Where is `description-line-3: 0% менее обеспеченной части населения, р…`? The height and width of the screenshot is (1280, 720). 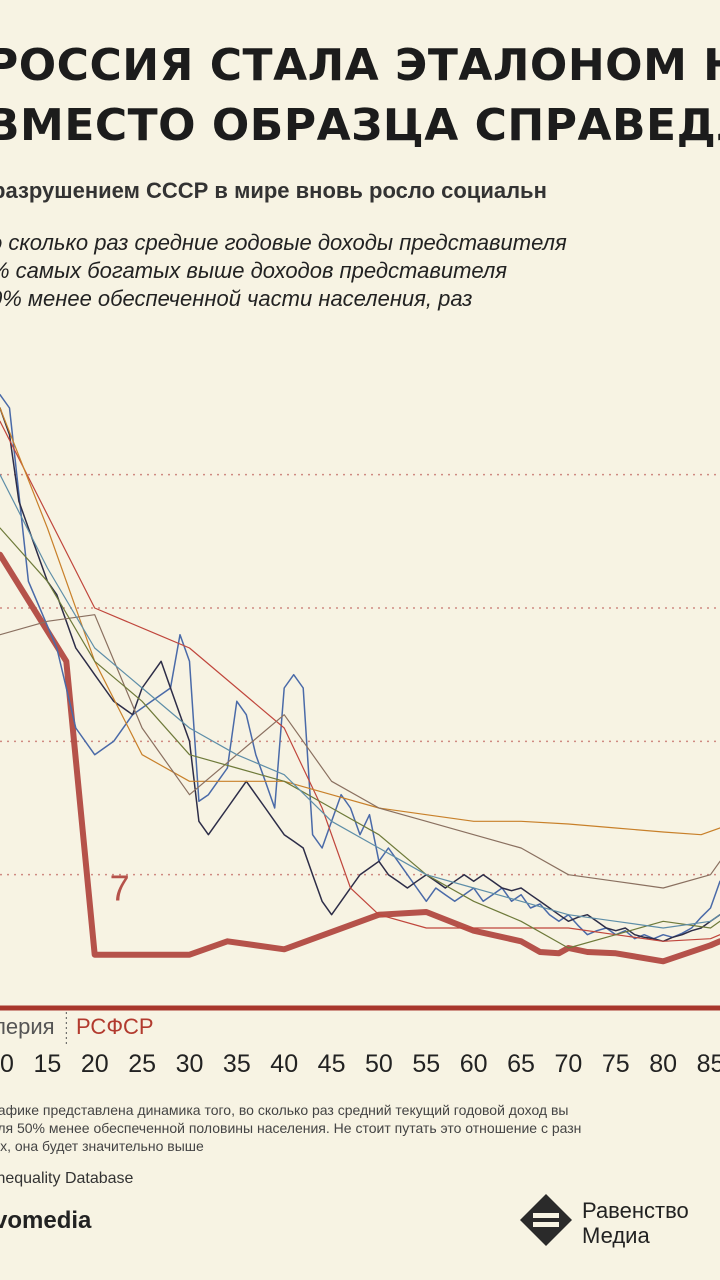 description-line-3: 0% менее обеспеченной части населения, р… is located at coordinates (236, 298).